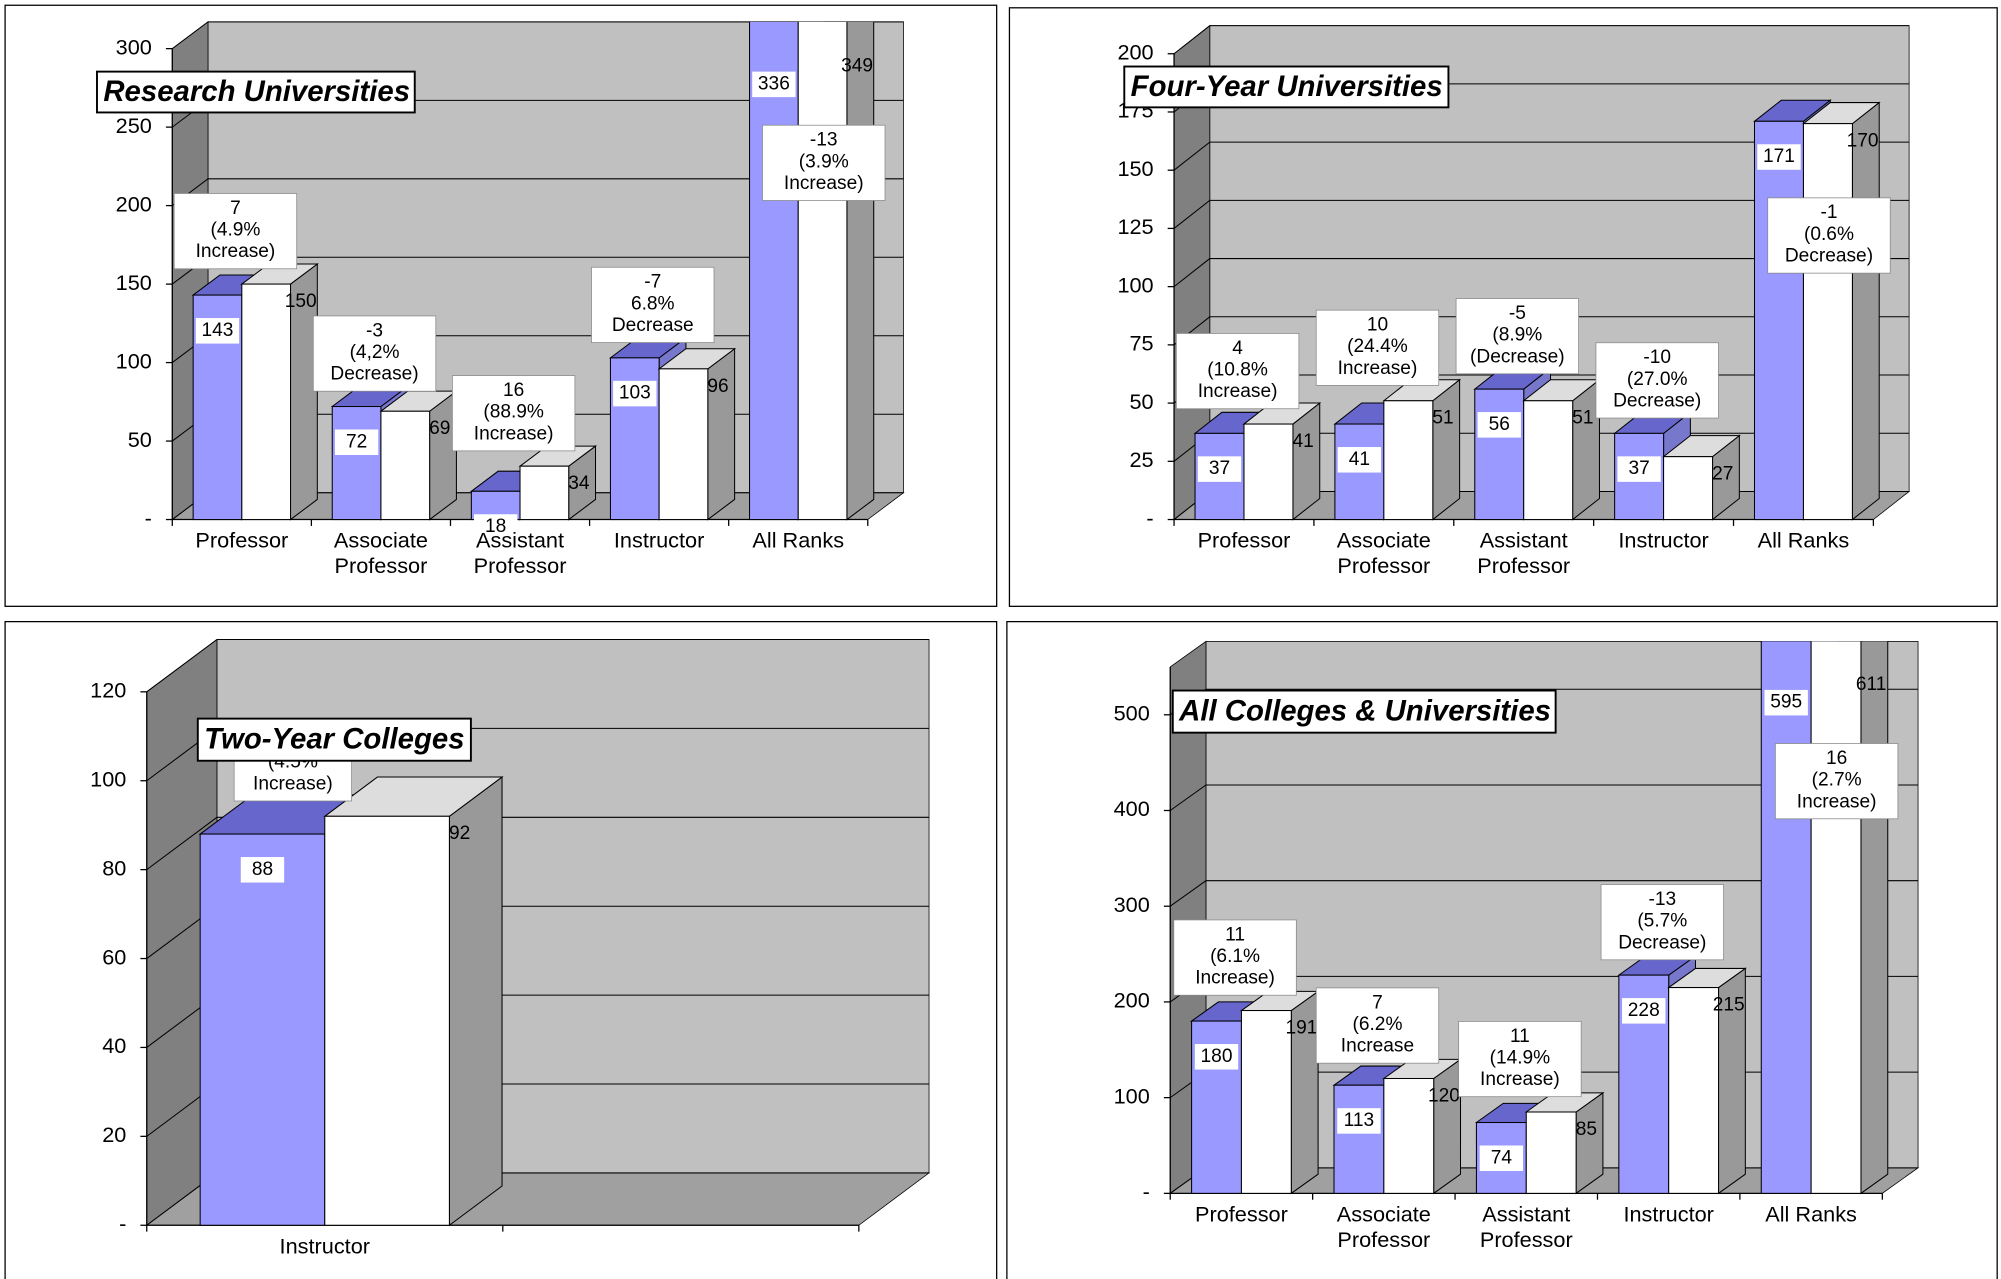  What do you see at coordinates (1377, 1002) in the screenshot?
I see `annotation: 7` at bounding box center [1377, 1002].